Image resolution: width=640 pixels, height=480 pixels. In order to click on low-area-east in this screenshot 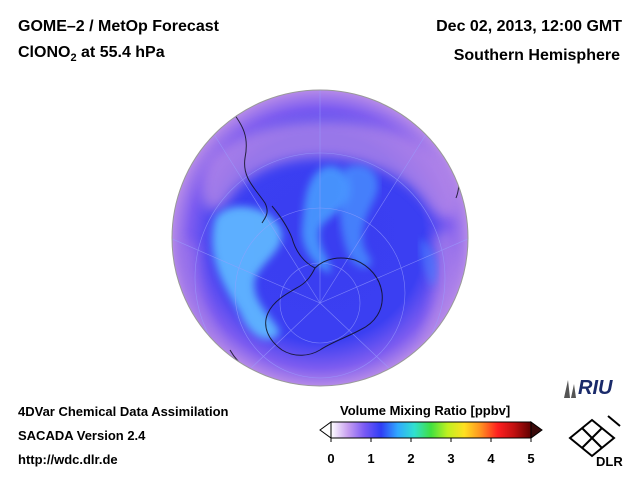, I will do `click(359, 216)`.